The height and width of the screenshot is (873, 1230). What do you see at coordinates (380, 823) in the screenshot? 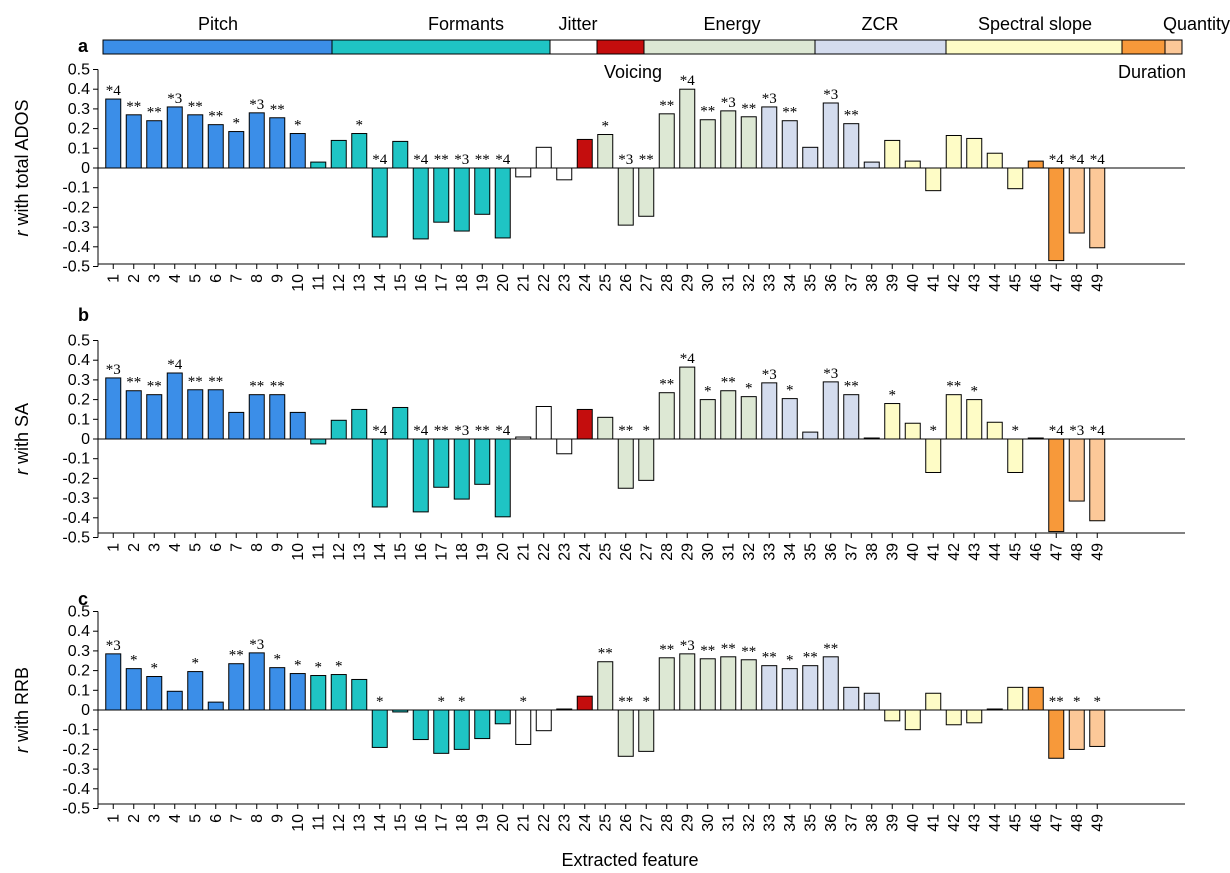
I see `x-tick-label: 14` at bounding box center [380, 823].